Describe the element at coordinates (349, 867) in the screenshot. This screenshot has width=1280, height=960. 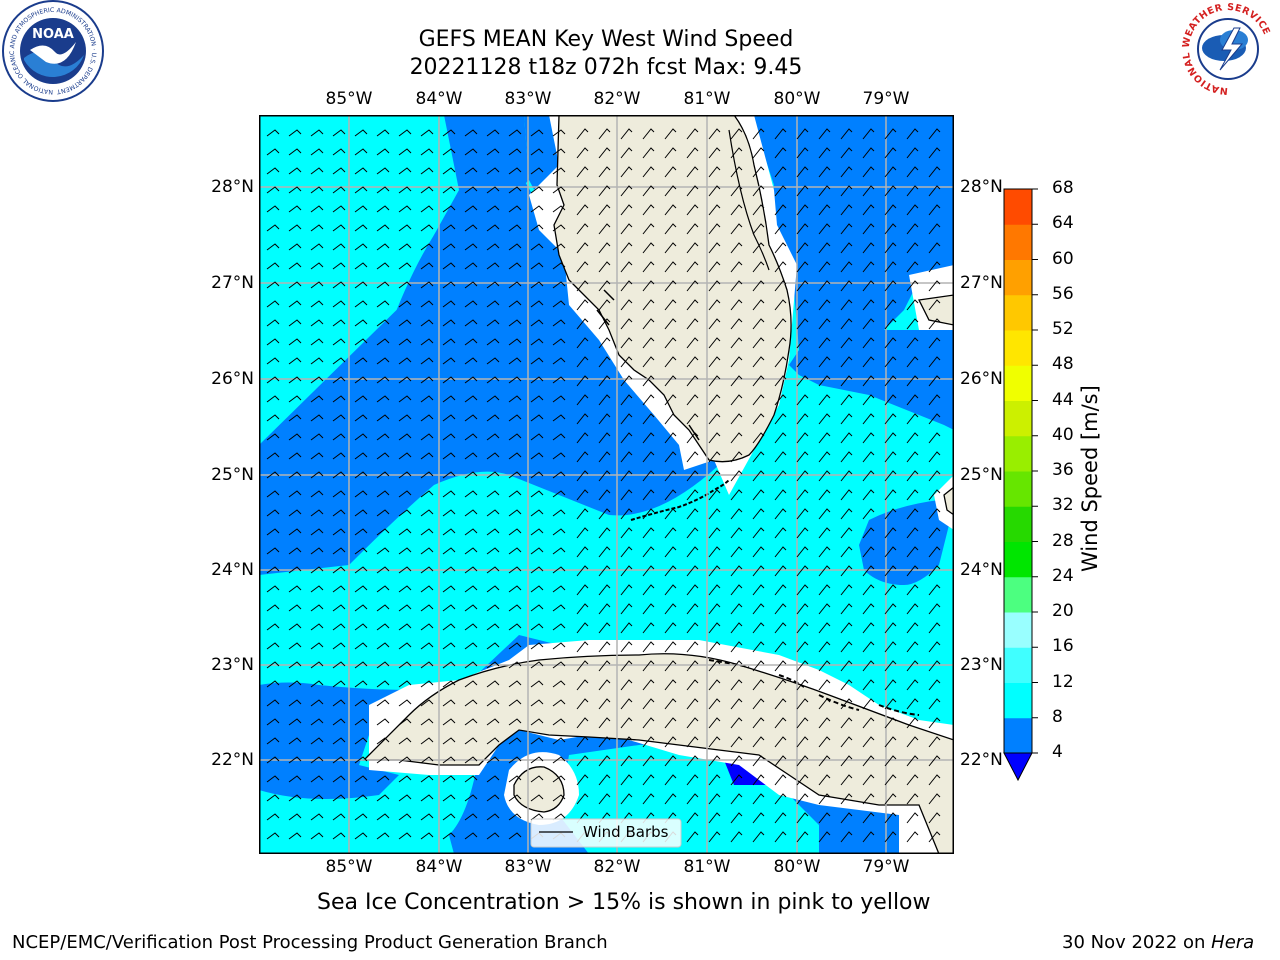
I see `lon-label-bottom: 85°W` at that location.